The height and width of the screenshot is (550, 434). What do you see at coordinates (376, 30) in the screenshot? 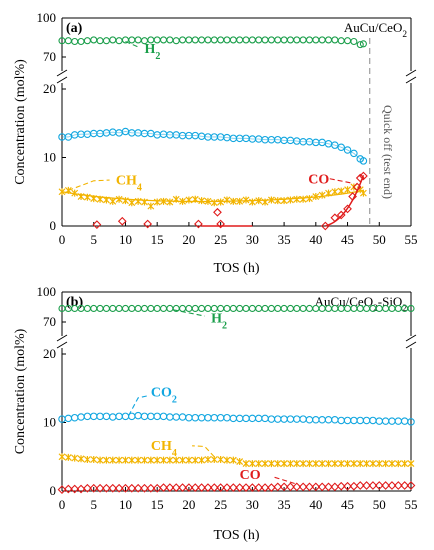
I see `catalyst-label: AuCu/CeO2` at bounding box center [376, 30].